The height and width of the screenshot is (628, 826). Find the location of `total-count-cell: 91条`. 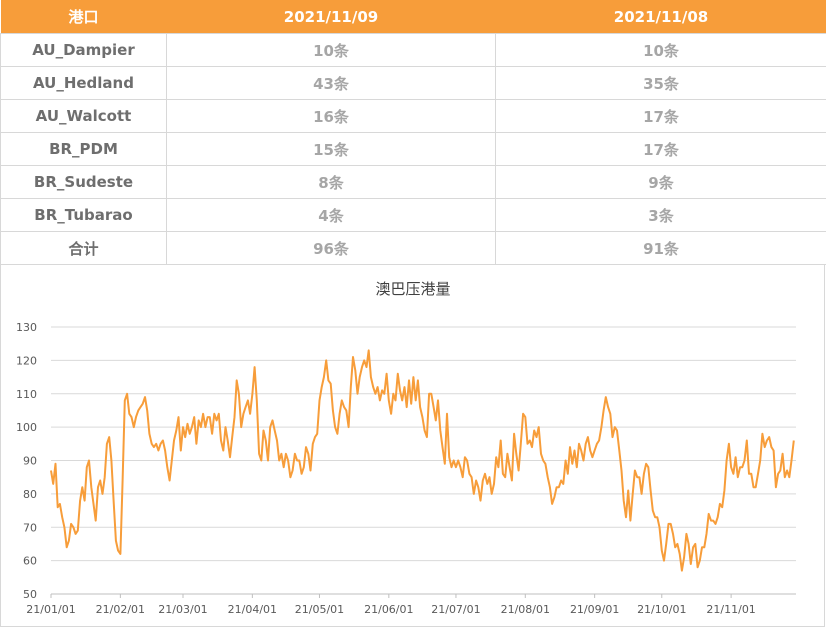

total-count-cell: 91条 is located at coordinates (660, 248).